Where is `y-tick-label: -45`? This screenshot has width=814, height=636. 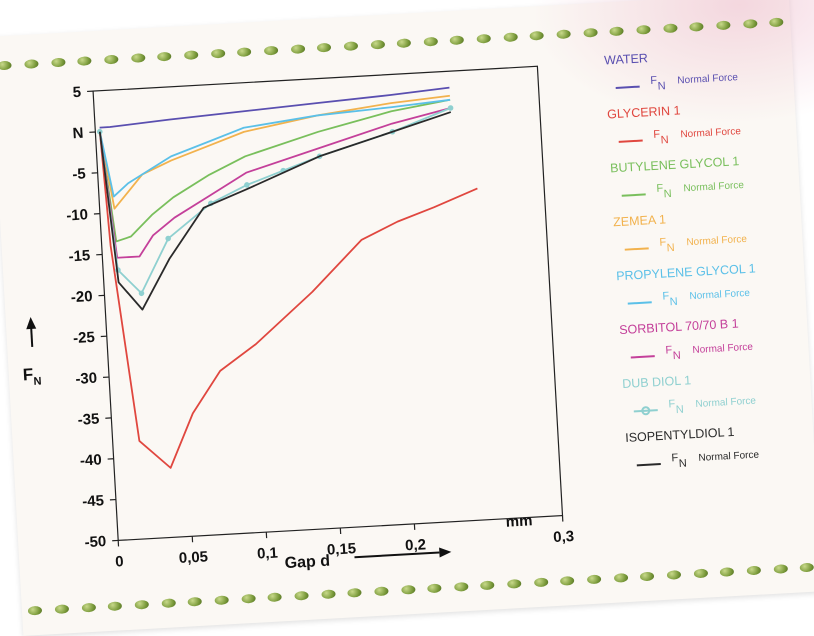
y-tick-label: -45 is located at coordinates (93, 501).